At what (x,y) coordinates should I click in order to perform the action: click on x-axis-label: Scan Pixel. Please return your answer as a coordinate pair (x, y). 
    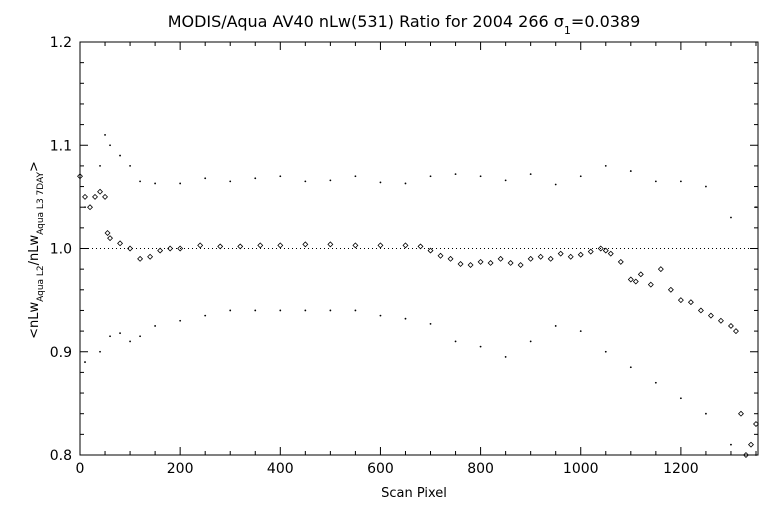
    Looking at the image, I should click on (414, 493).